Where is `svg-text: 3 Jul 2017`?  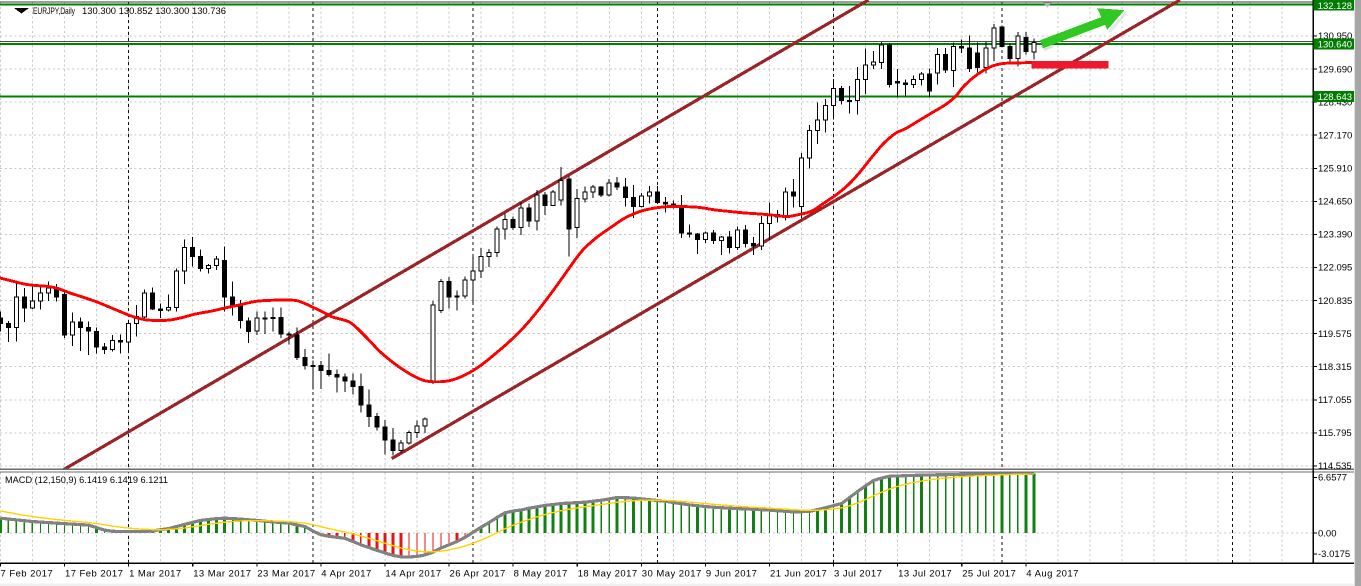 svg-text: 3 Jul 2017 is located at coordinates (858, 573).